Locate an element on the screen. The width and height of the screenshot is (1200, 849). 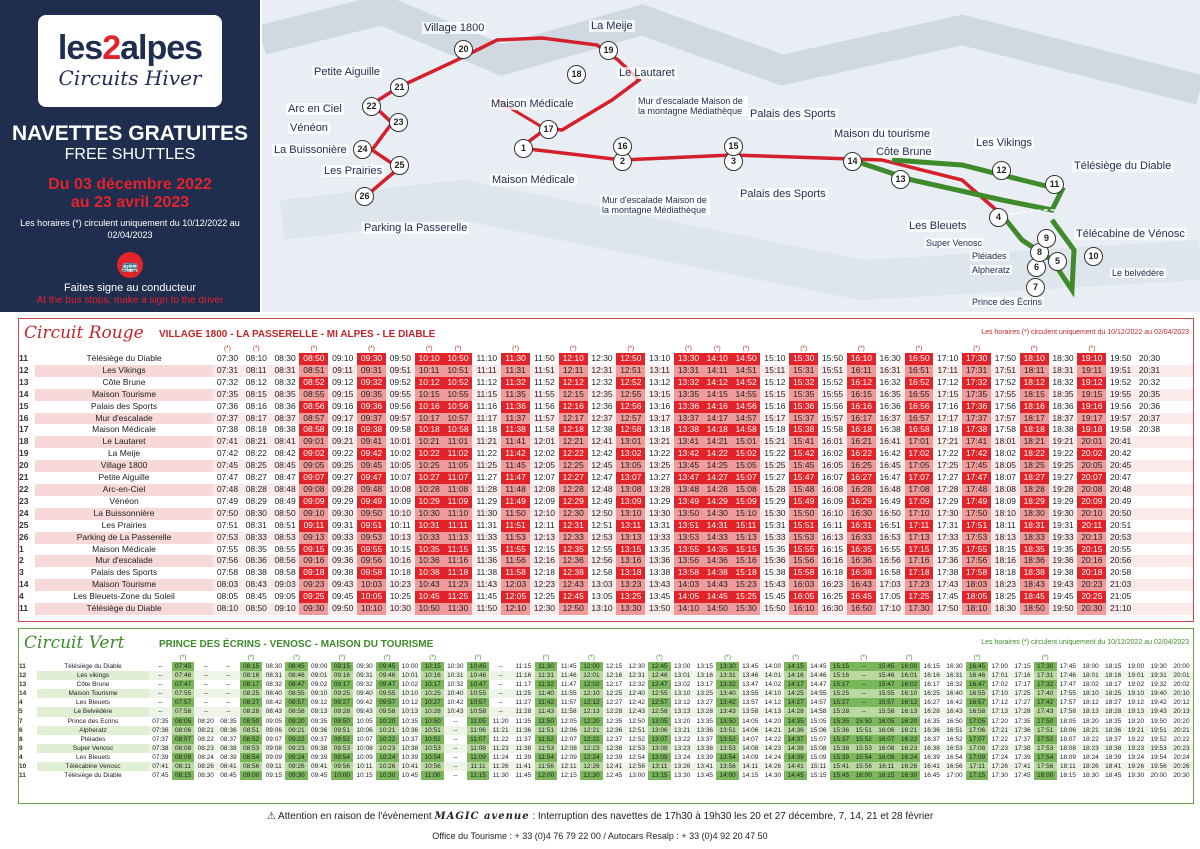
departure-time: 08:40 is located at coordinates (274, 694).